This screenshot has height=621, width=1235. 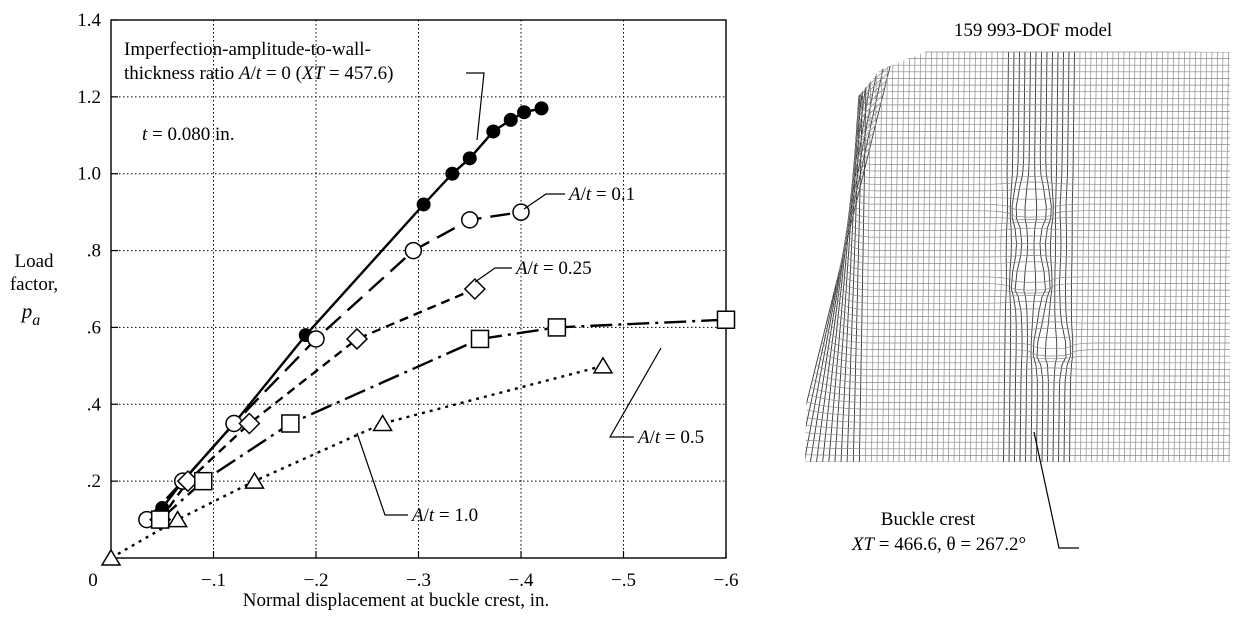 I want to click on x-axis-label: Normal displacement at buckle crest, in., so click(x=396, y=600).